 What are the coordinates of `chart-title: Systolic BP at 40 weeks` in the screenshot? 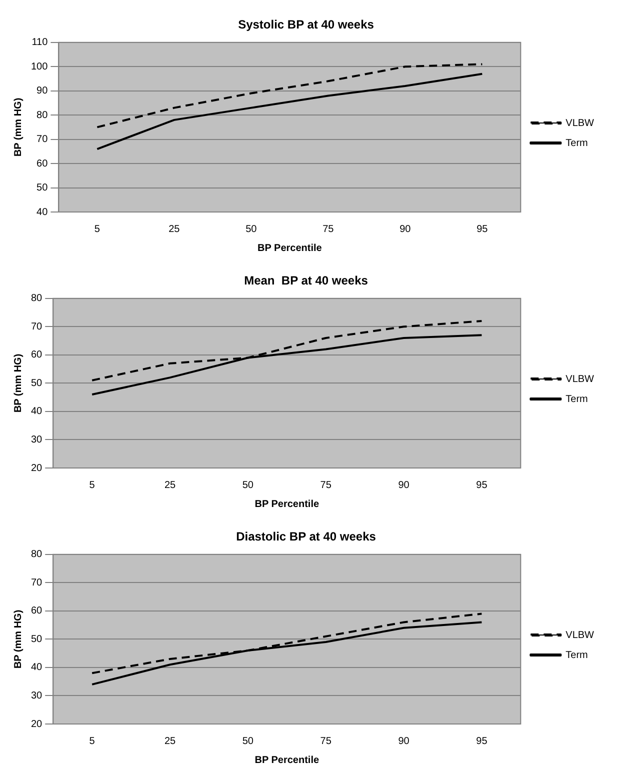 It's located at (306, 25).